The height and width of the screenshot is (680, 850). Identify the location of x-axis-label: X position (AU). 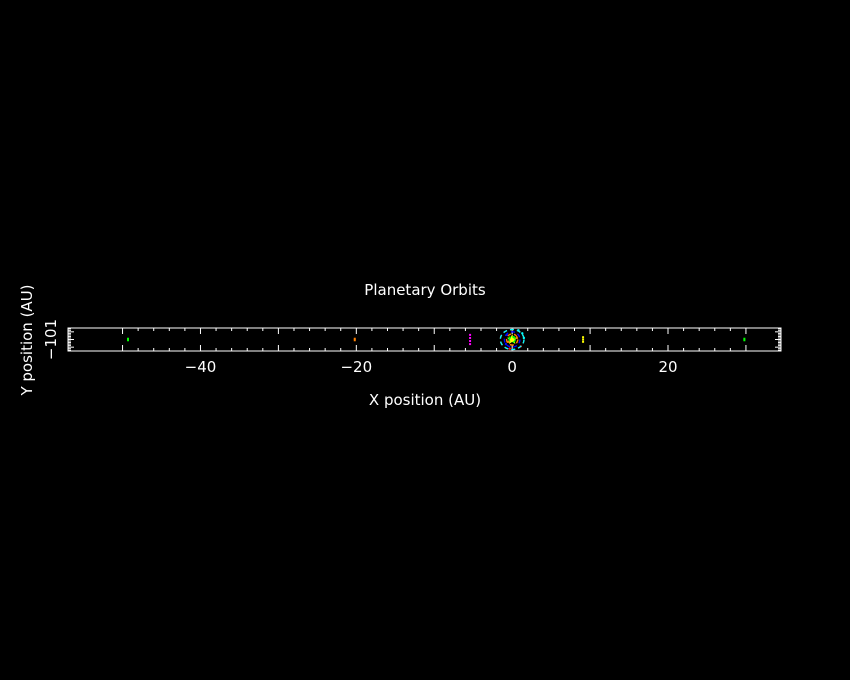
(425, 400).